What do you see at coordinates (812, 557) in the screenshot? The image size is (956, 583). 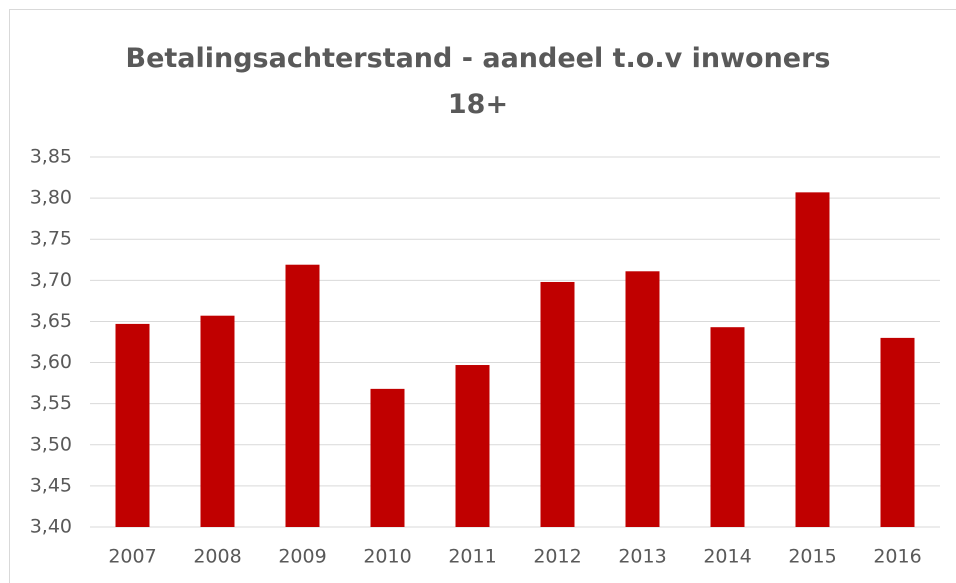 I see `x-tick-label: 2015` at bounding box center [812, 557].